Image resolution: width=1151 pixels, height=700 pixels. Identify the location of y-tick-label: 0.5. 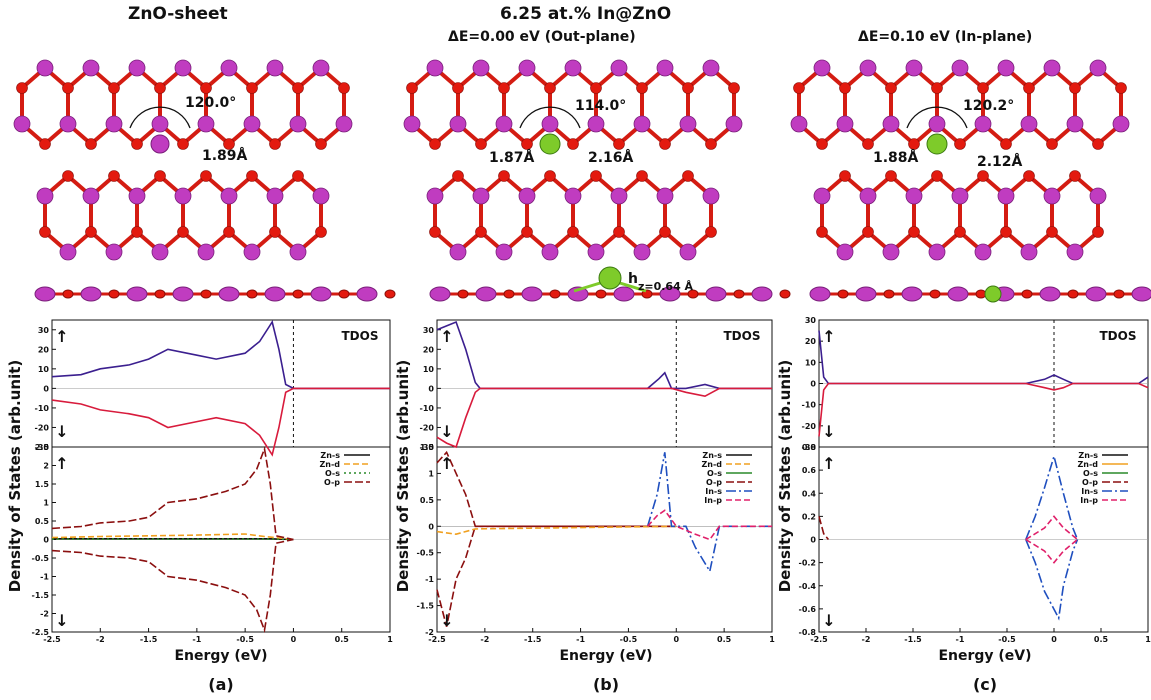
(427, 500).